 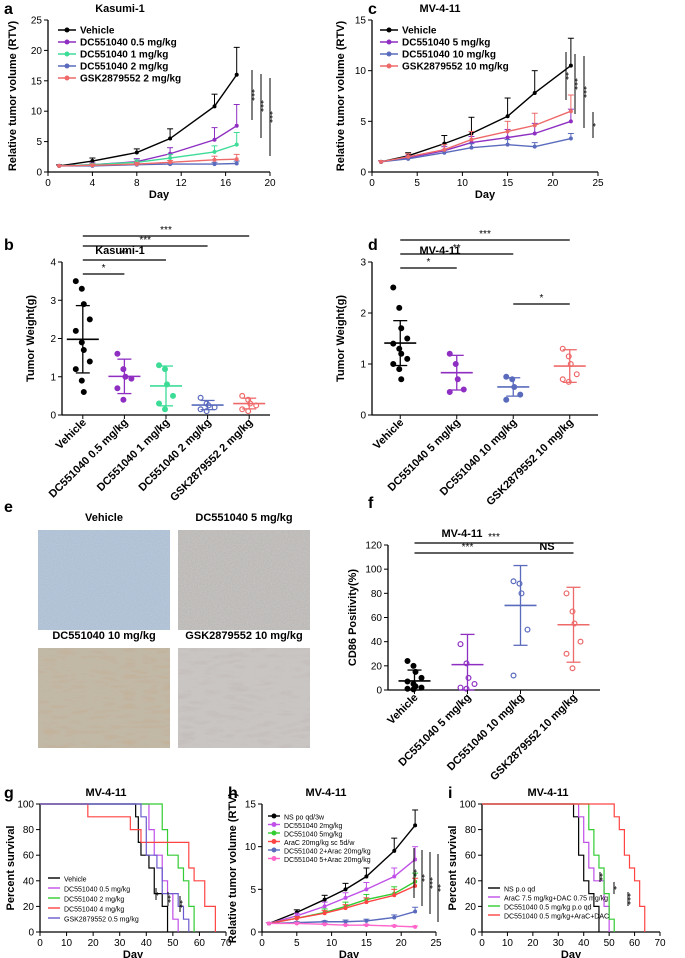 What do you see at coordinates (584, 943) in the screenshot?
I see `x-tick-label: 40` at bounding box center [584, 943].